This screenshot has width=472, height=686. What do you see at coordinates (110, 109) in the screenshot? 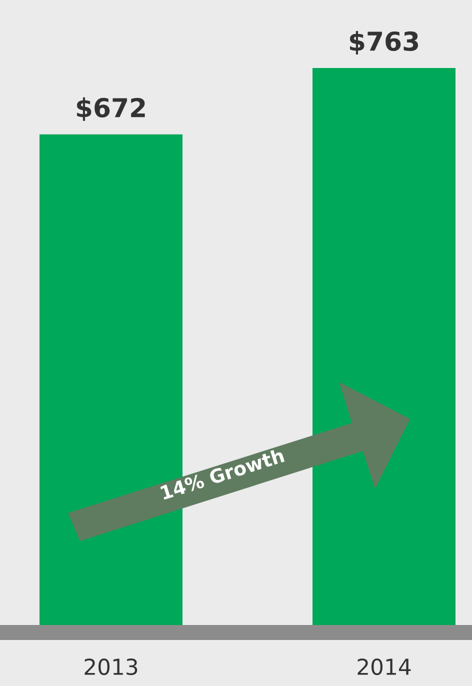
I see `data-label: $672` at bounding box center [110, 109].